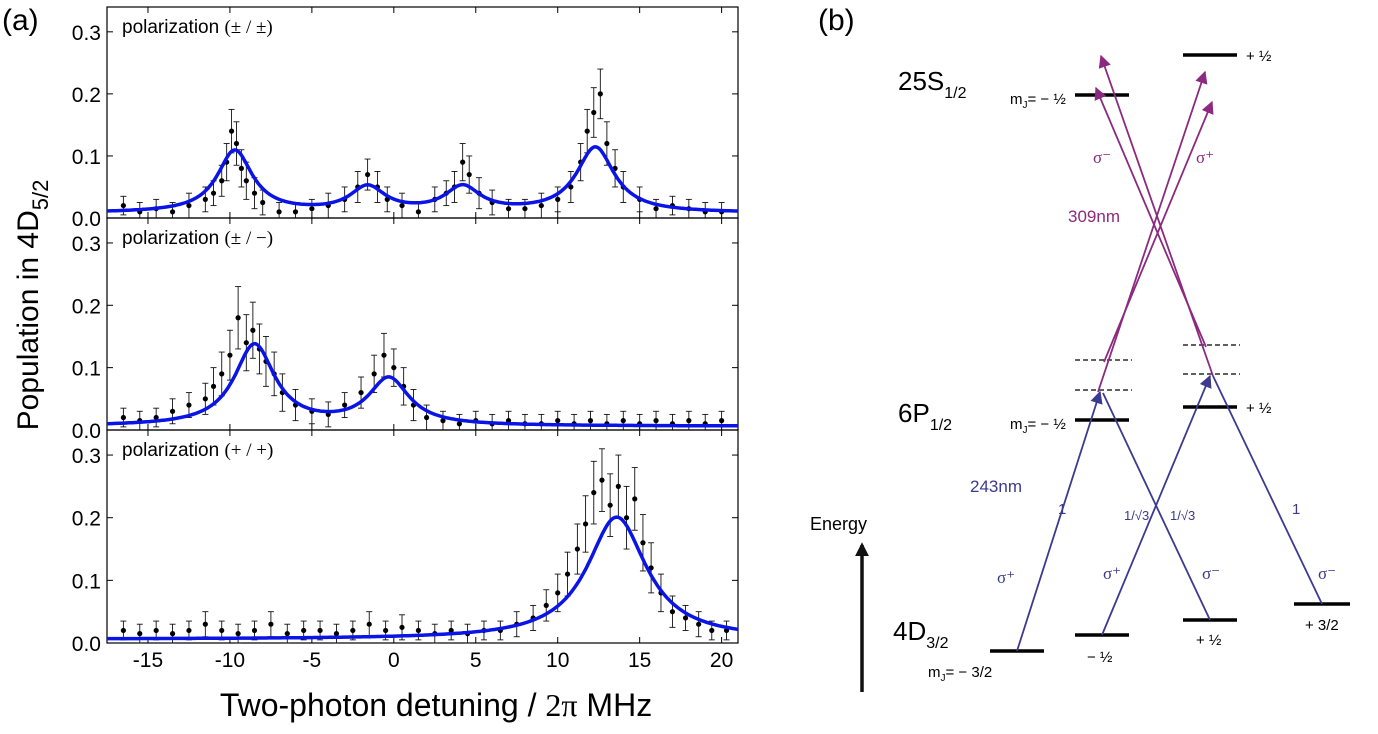 The image size is (1378, 734). I want to click on sigma-minus-243-left: σ⁻, so click(1211, 573).